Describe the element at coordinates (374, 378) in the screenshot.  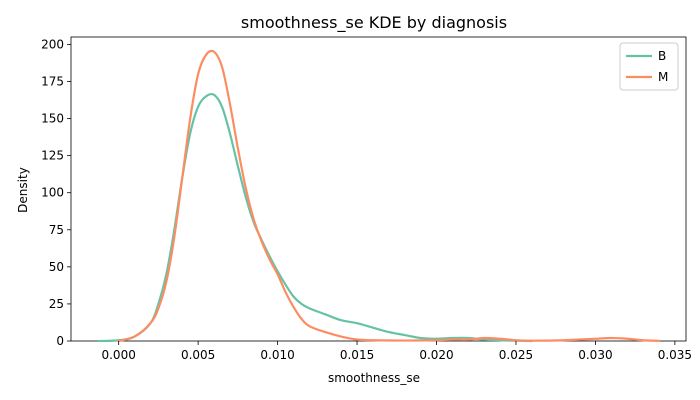
I see `x-axis-label: smoothness_se` at that location.